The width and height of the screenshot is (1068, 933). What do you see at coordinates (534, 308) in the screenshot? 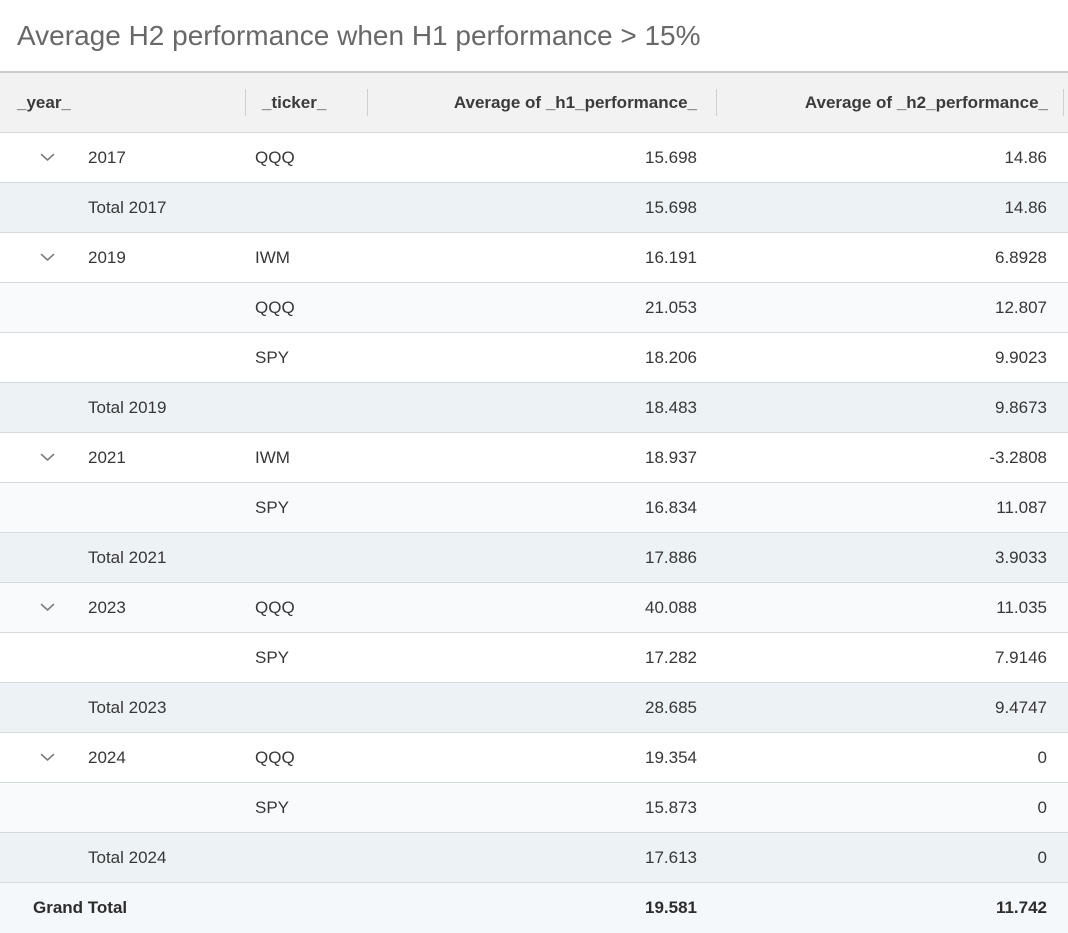
I see `table-row: QQQ 21.053 12.807` at bounding box center [534, 308].